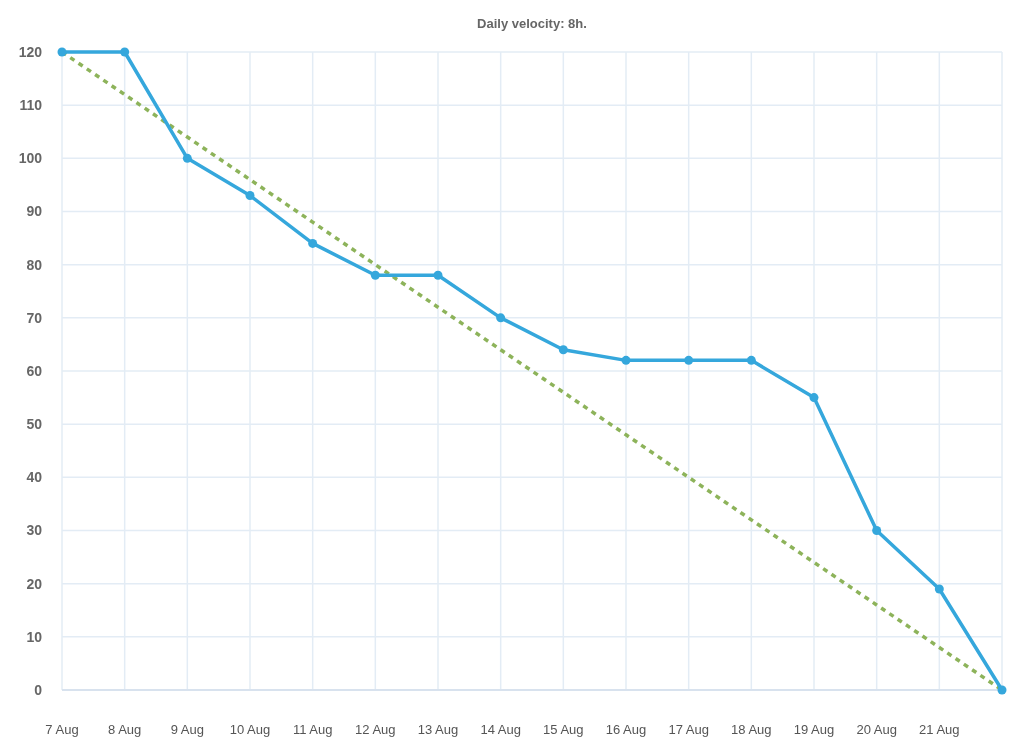 The image size is (1013, 755). What do you see at coordinates (34, 530) in the screenshot?
I see `y-tick-label: 30` at bounding box center [34, 530].